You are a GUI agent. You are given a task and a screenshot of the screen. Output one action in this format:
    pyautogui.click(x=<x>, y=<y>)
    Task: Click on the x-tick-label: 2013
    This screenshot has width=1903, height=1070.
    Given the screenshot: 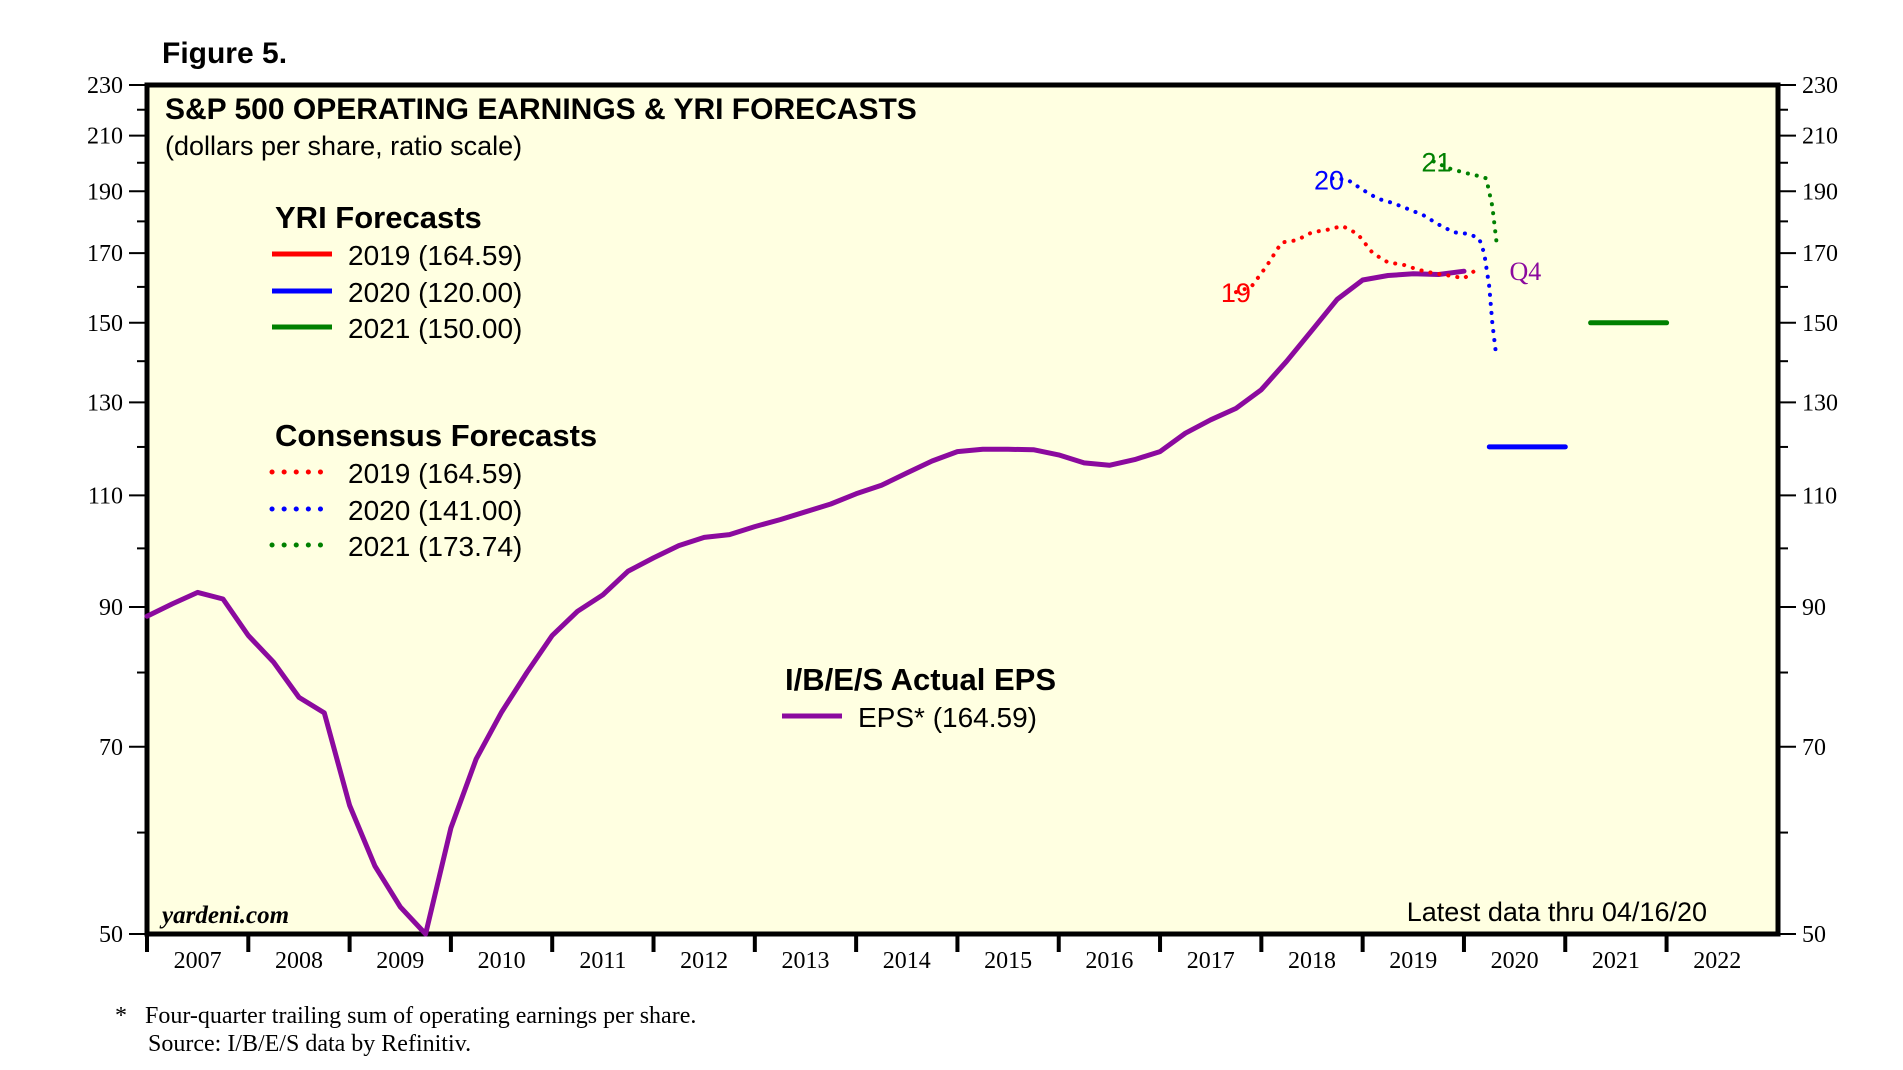 What is the action you would take?
    pyautogui.click(x=805, y=961)
    